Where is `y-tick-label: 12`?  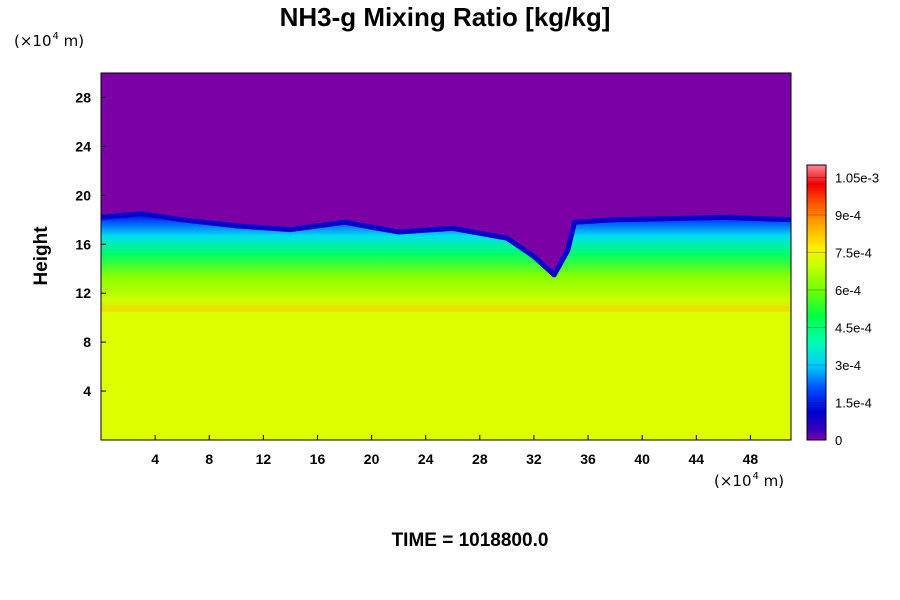
y-tick-label: 12 is located at coordinates (83, 293).